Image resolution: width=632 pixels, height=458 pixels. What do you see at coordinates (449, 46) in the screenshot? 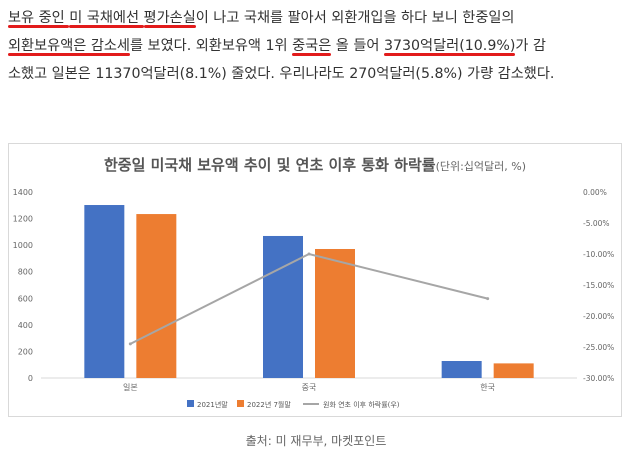
I see `highlighted-phrase: 3730억달러(10.9%)` at bounding box center [449, 46].